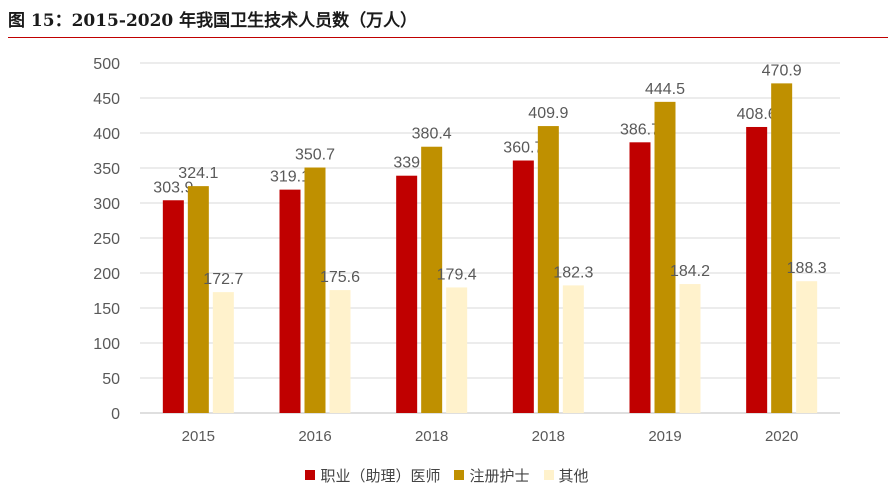  What do you see at coordinates (106, 274) in the screenshot?
I see `y-tick-label: 200` at bounding box center [106, 274].